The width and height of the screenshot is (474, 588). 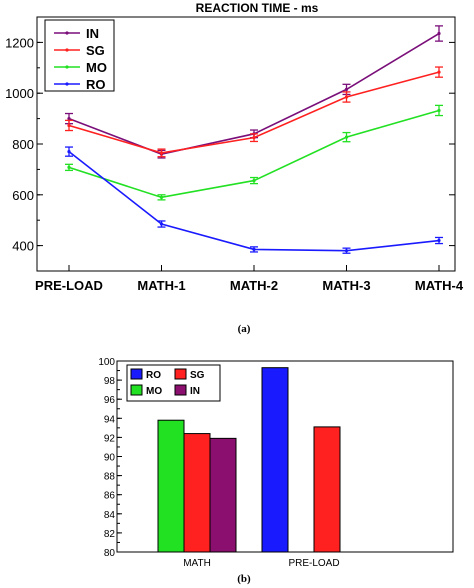 I want to click on legend-box, so click(x=79, y=55).